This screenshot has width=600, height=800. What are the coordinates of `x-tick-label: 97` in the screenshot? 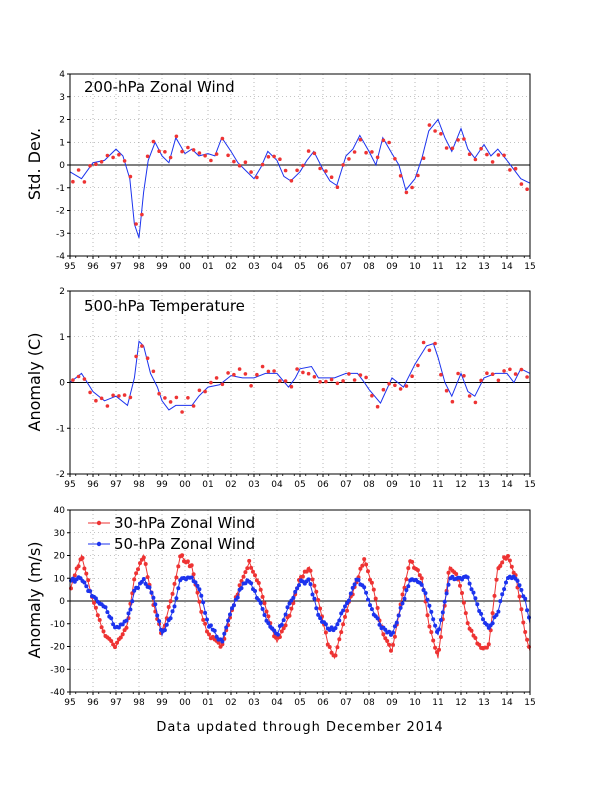 It's located at (115, 703).